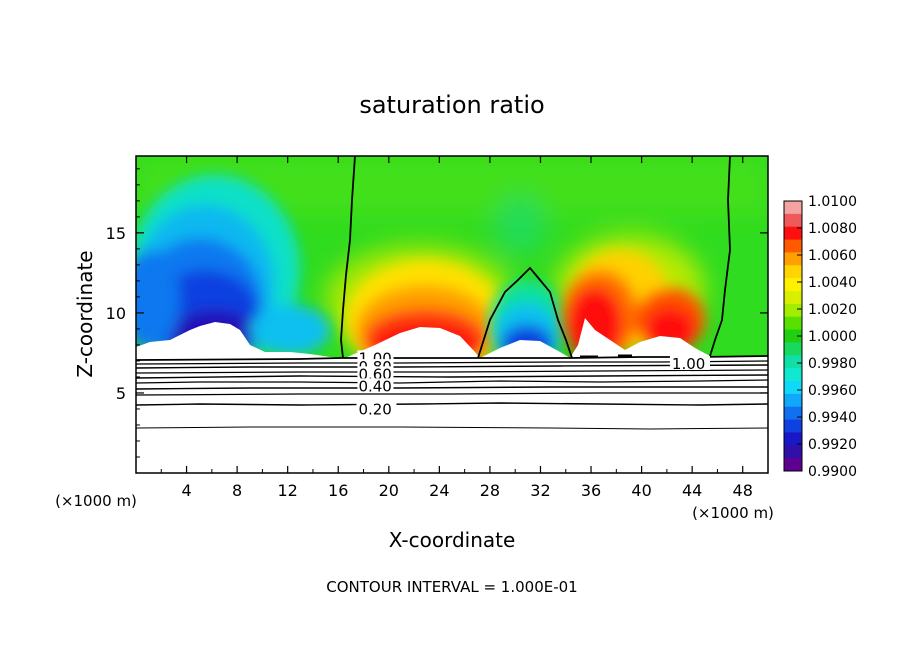 The height and width of the screenshot is (658, 904). Describe the element at coordinates (832, 310) in the screenshot. I see `colorbar-label: 1.0020` at that location.